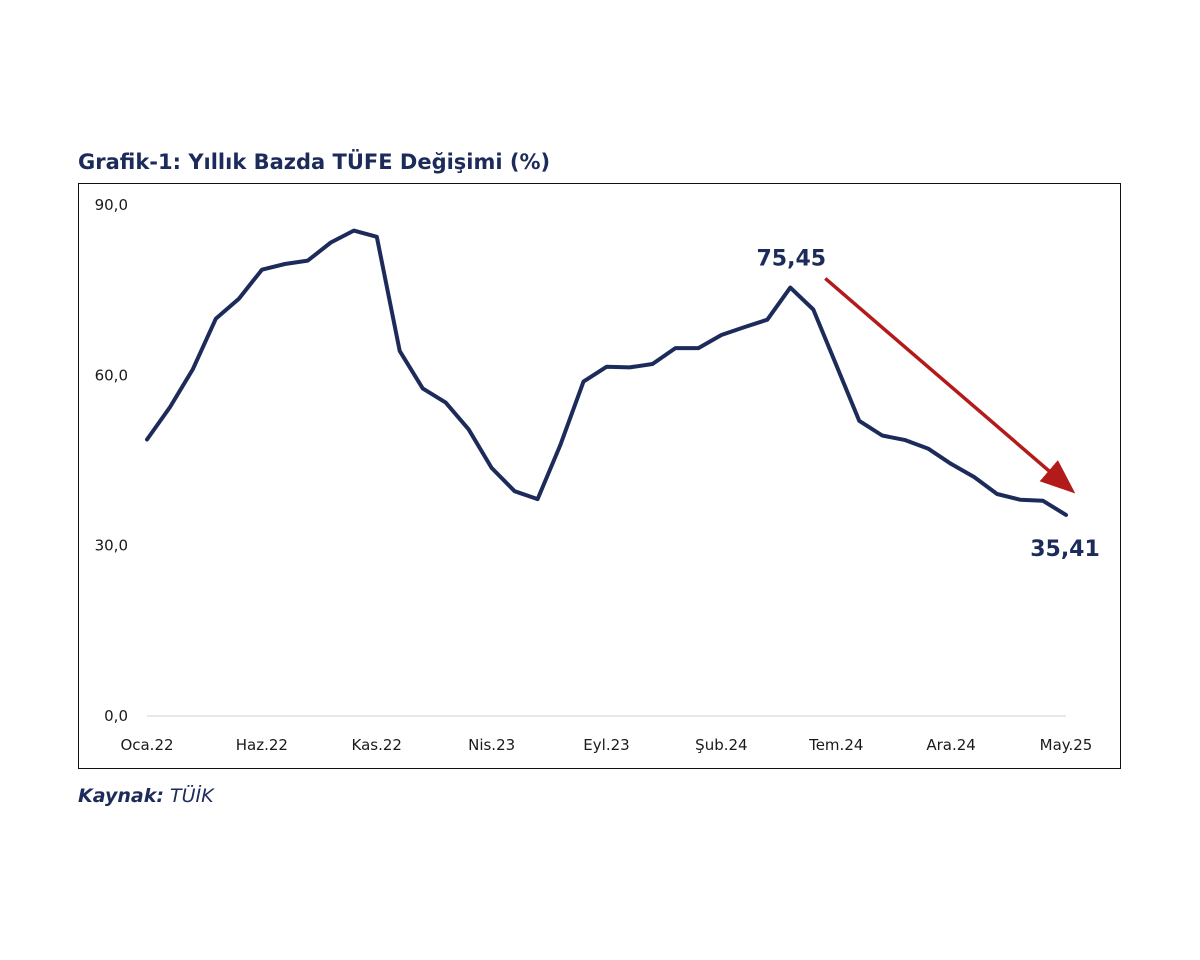  What do you see at coordinates (1066, 745) in the screenshot?
I see `x-tick-label: May.25` at bounding box center [1066, 745].